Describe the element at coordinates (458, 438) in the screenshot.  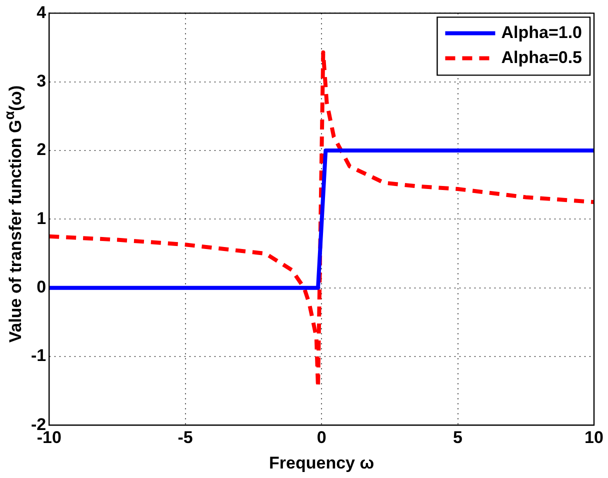
I see `x-tick-label: 5` at that location.